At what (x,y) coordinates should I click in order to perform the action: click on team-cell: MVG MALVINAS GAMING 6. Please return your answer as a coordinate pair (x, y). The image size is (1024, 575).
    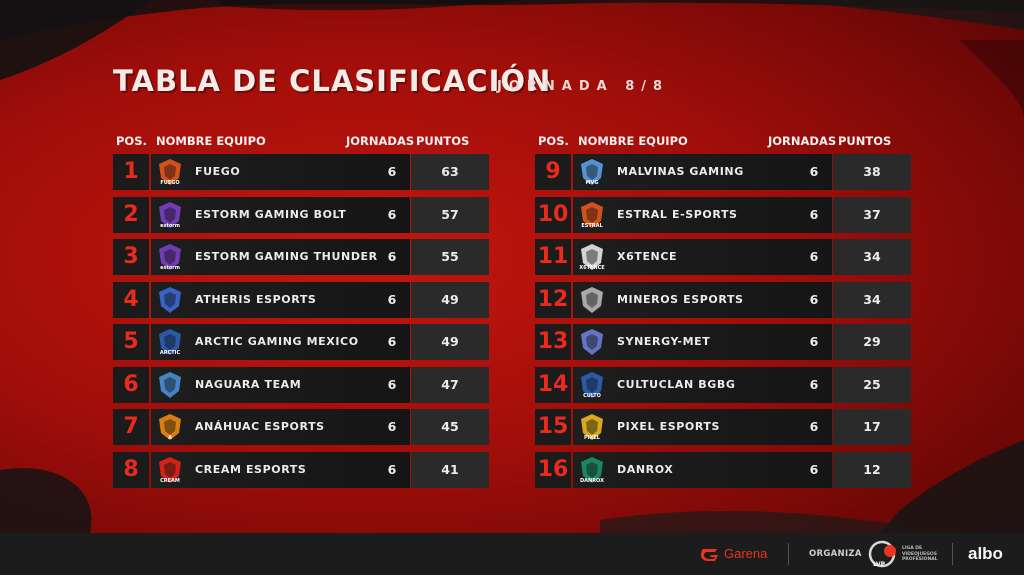
    Looking at the image, I should click on (702, 172).